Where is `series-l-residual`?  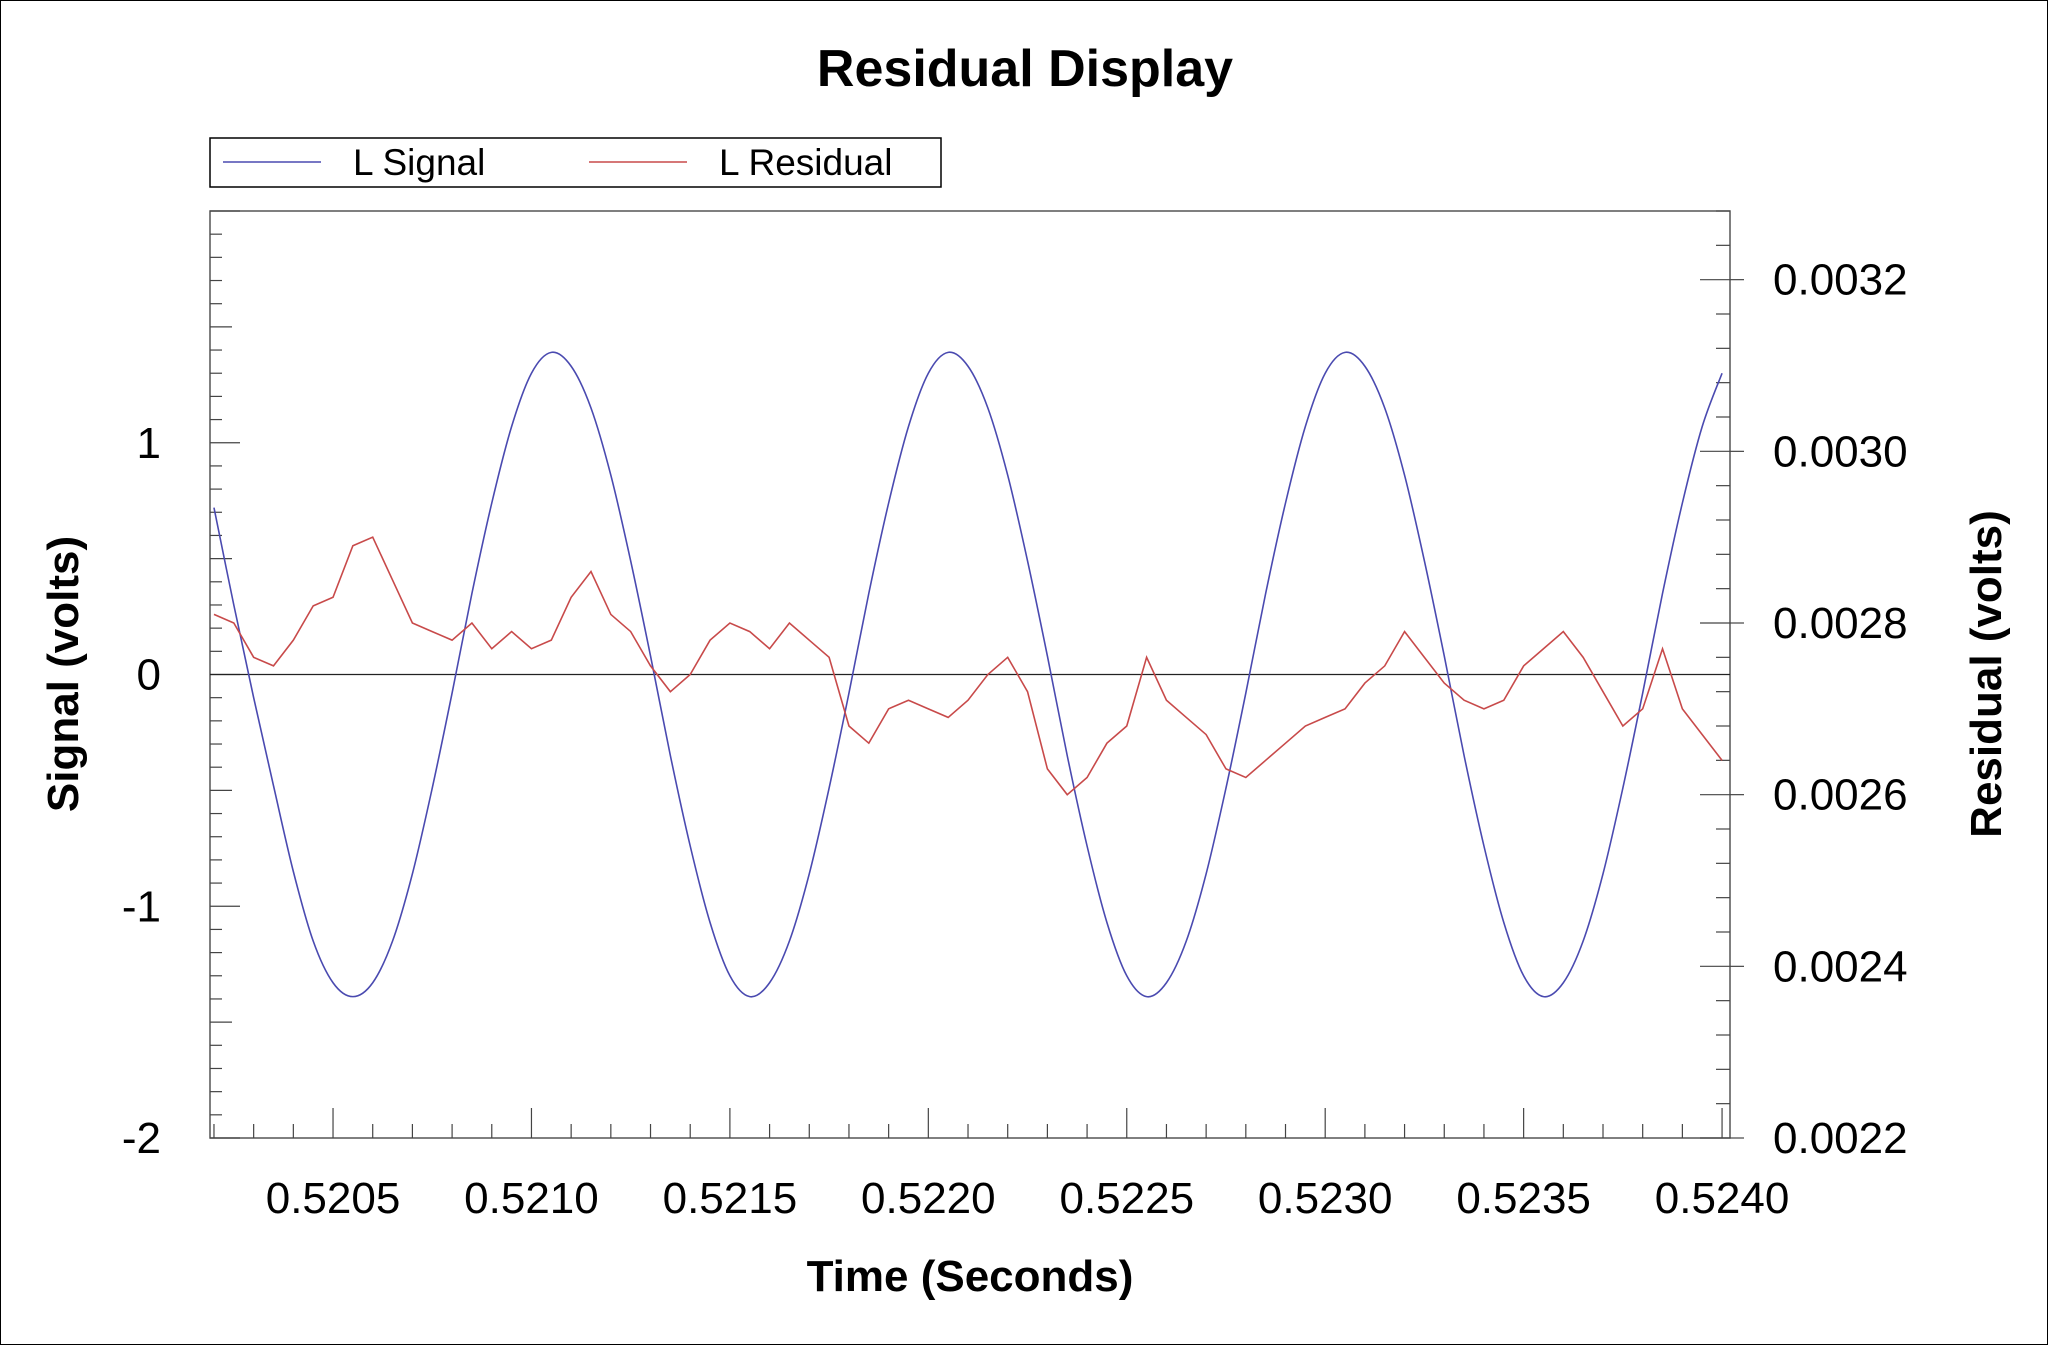
series-l-residual is located at coordinates (968, 666).